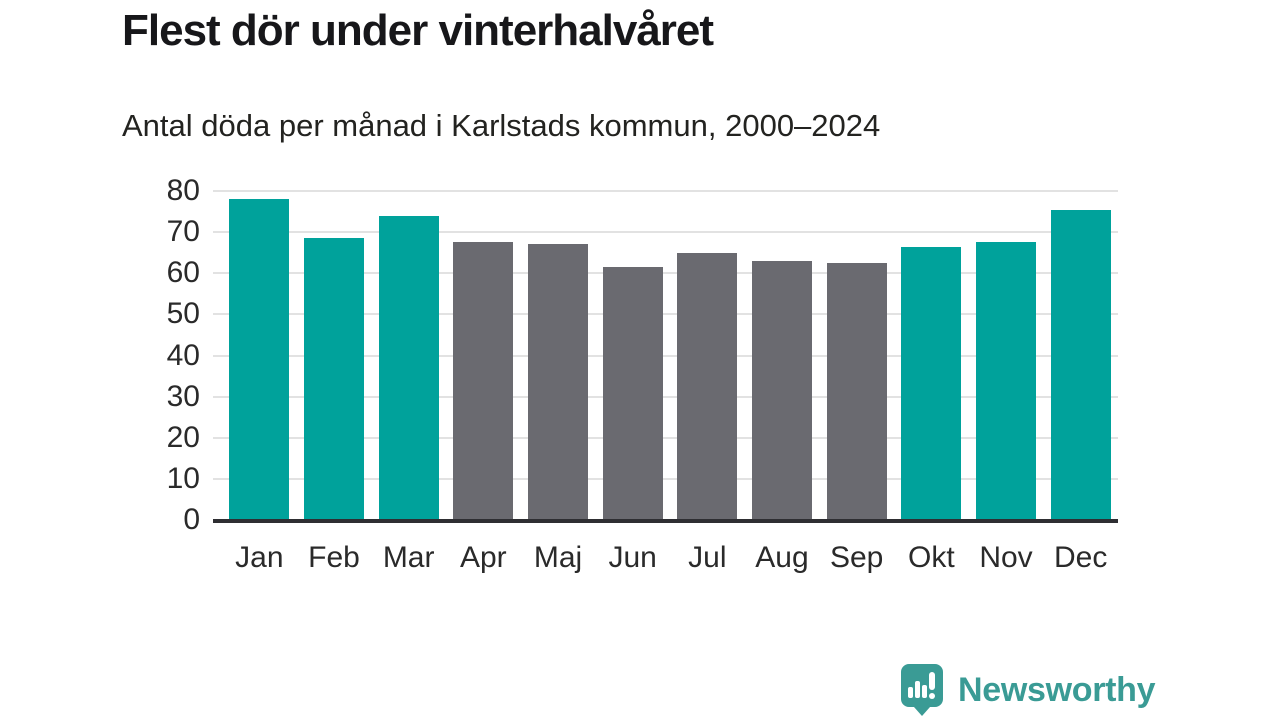 This screenshot has height=720, width=1280. Describe the element at coordinates (183, 273) in the screenshot. I see `y-axis-tick-label-60: 60` at that location.